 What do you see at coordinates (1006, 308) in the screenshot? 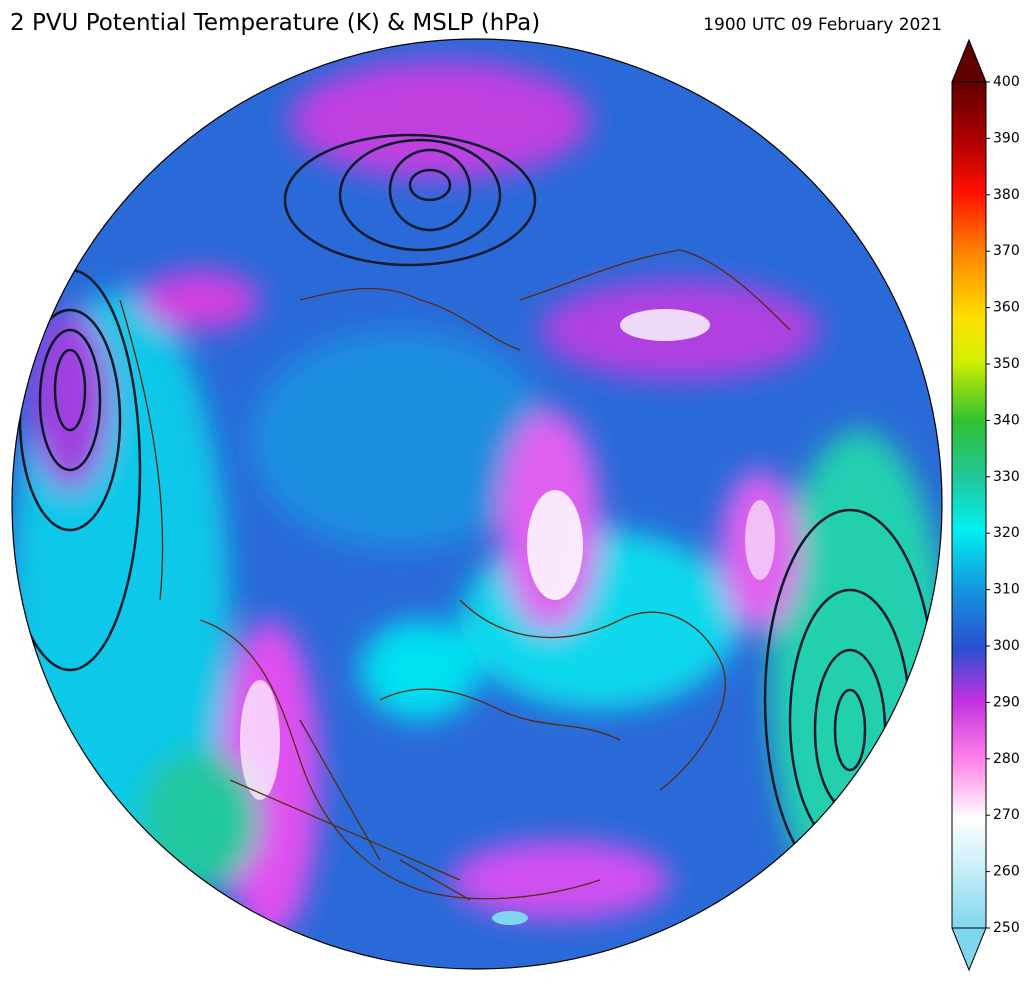
I see `colorbar-tick-label: 360` at bounding box center [1006, 308].